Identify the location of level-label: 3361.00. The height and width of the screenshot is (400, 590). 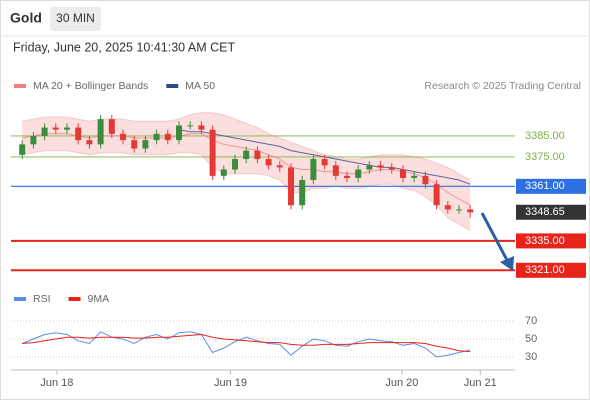
(545, 186).